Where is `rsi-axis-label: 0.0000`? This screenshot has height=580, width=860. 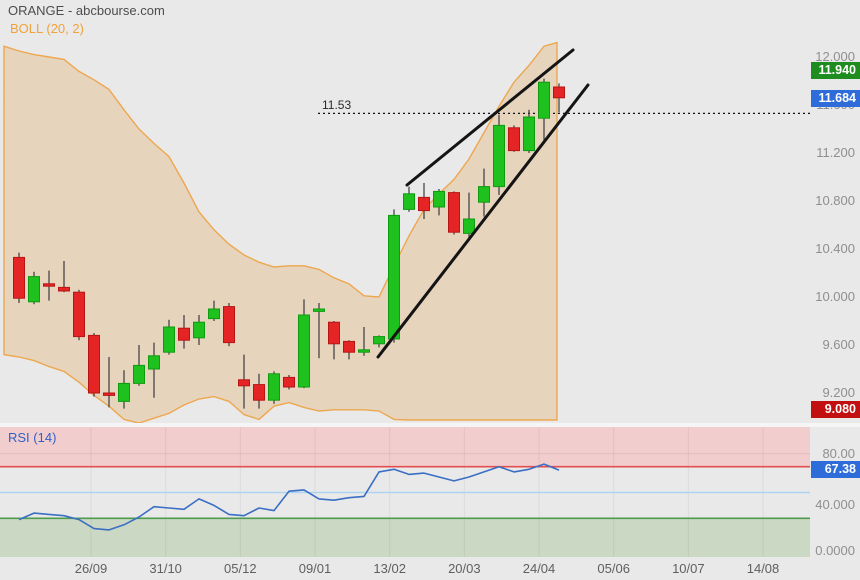
rsi-axis-label: 0.0000 is located at coordinates (835, 550).